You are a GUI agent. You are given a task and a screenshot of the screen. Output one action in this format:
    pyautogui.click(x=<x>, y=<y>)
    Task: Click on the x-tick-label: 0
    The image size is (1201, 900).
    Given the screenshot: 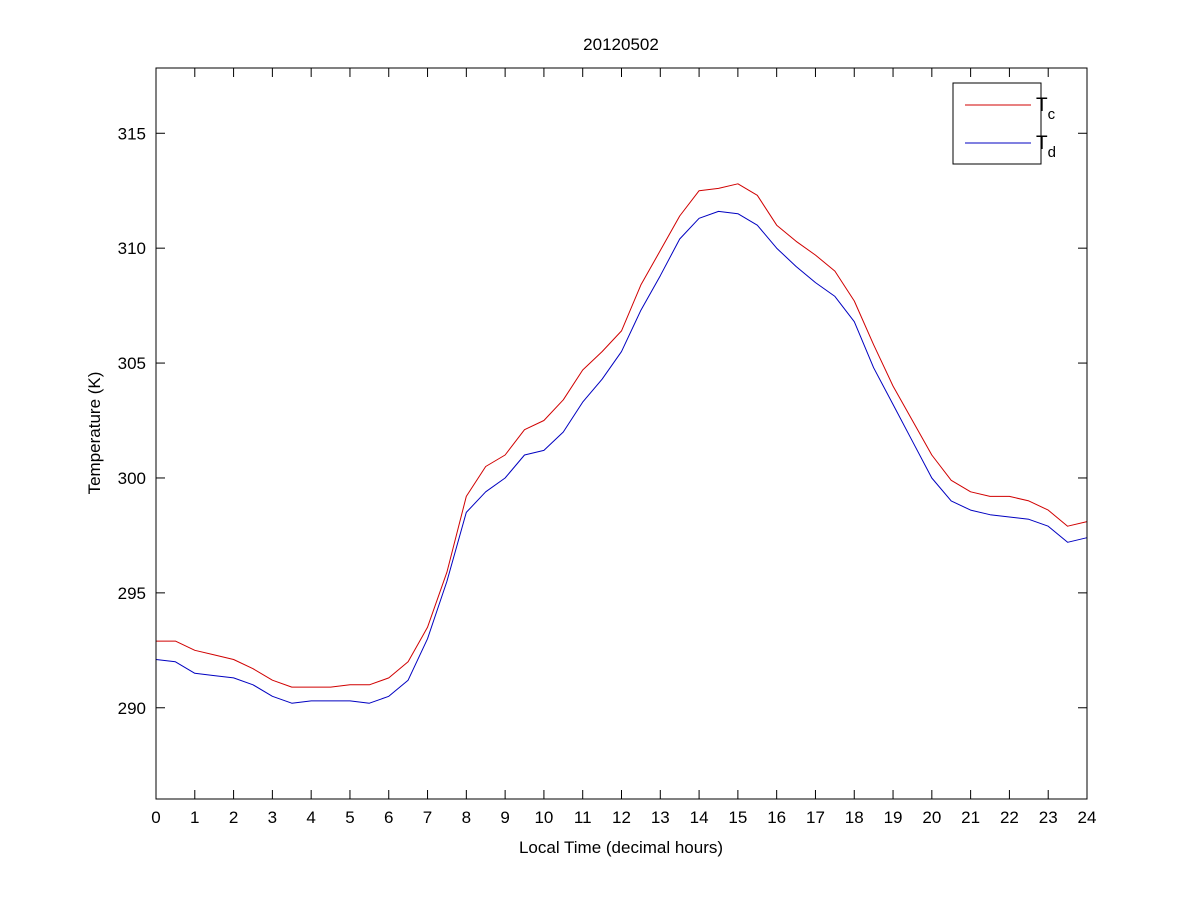 What is the action you would take?
    pyautogui.click(x=155, y=817)
    